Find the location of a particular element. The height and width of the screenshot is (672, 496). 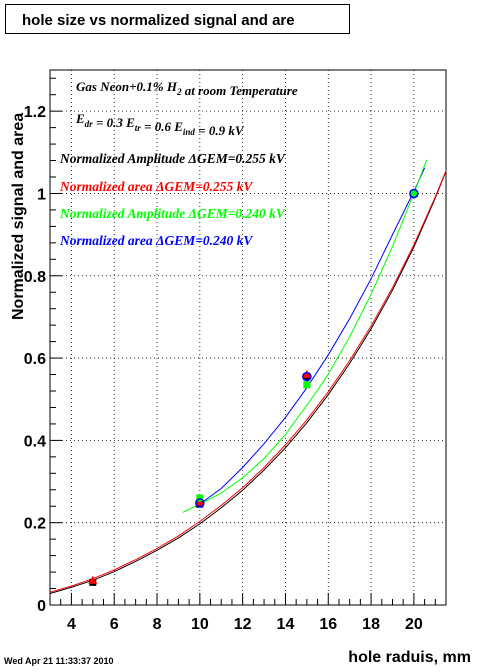

y-tick-label: 0.4 is located at coordinates (35, 441).